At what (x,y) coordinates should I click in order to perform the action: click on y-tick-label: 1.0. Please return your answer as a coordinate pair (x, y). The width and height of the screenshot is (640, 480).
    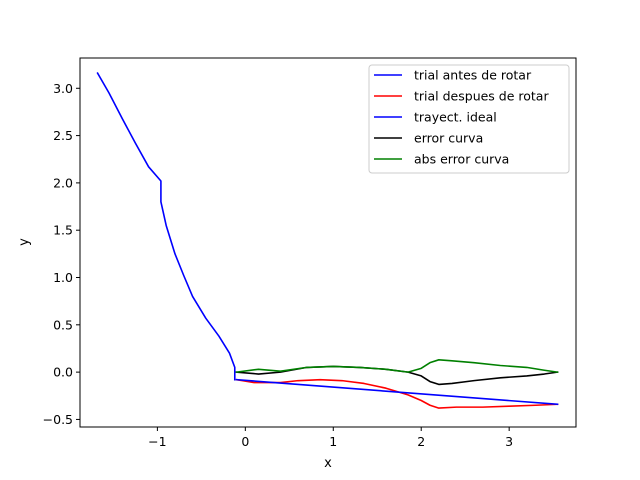
    Looking at the image, I should click on (63, 277).